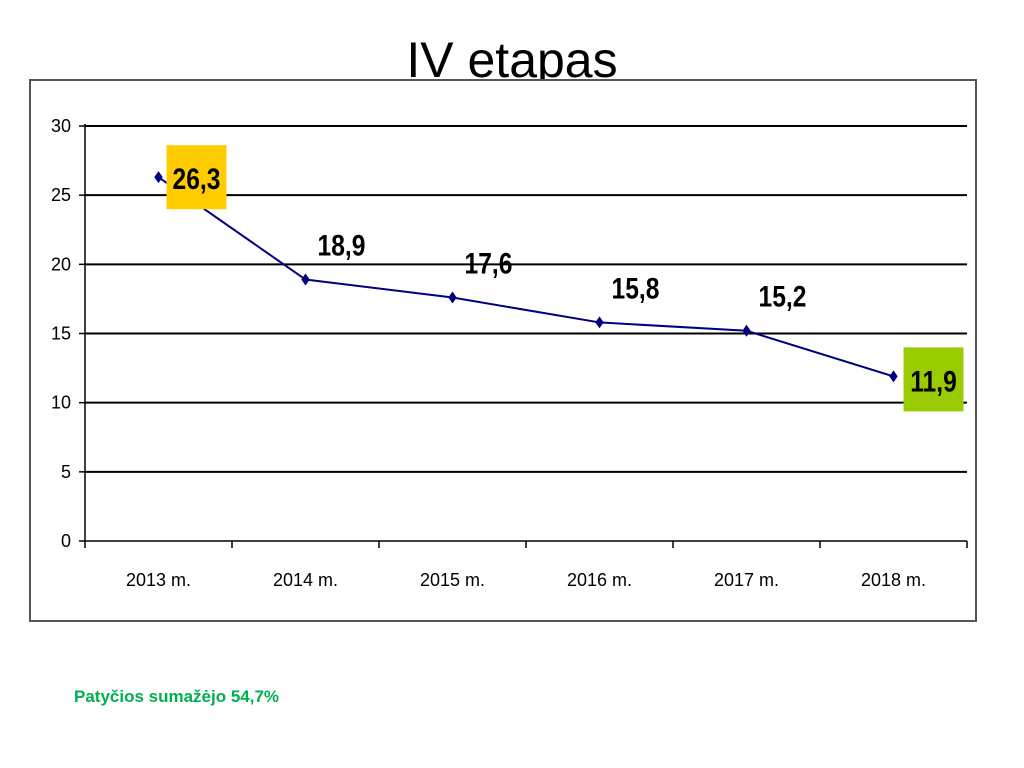 This screenshot has height=768, width=1024. What do you see at coordinates (158, 580) in the screenshot?
I see `x-tick-label: 2013 m.` at bounding box center [158, 580].